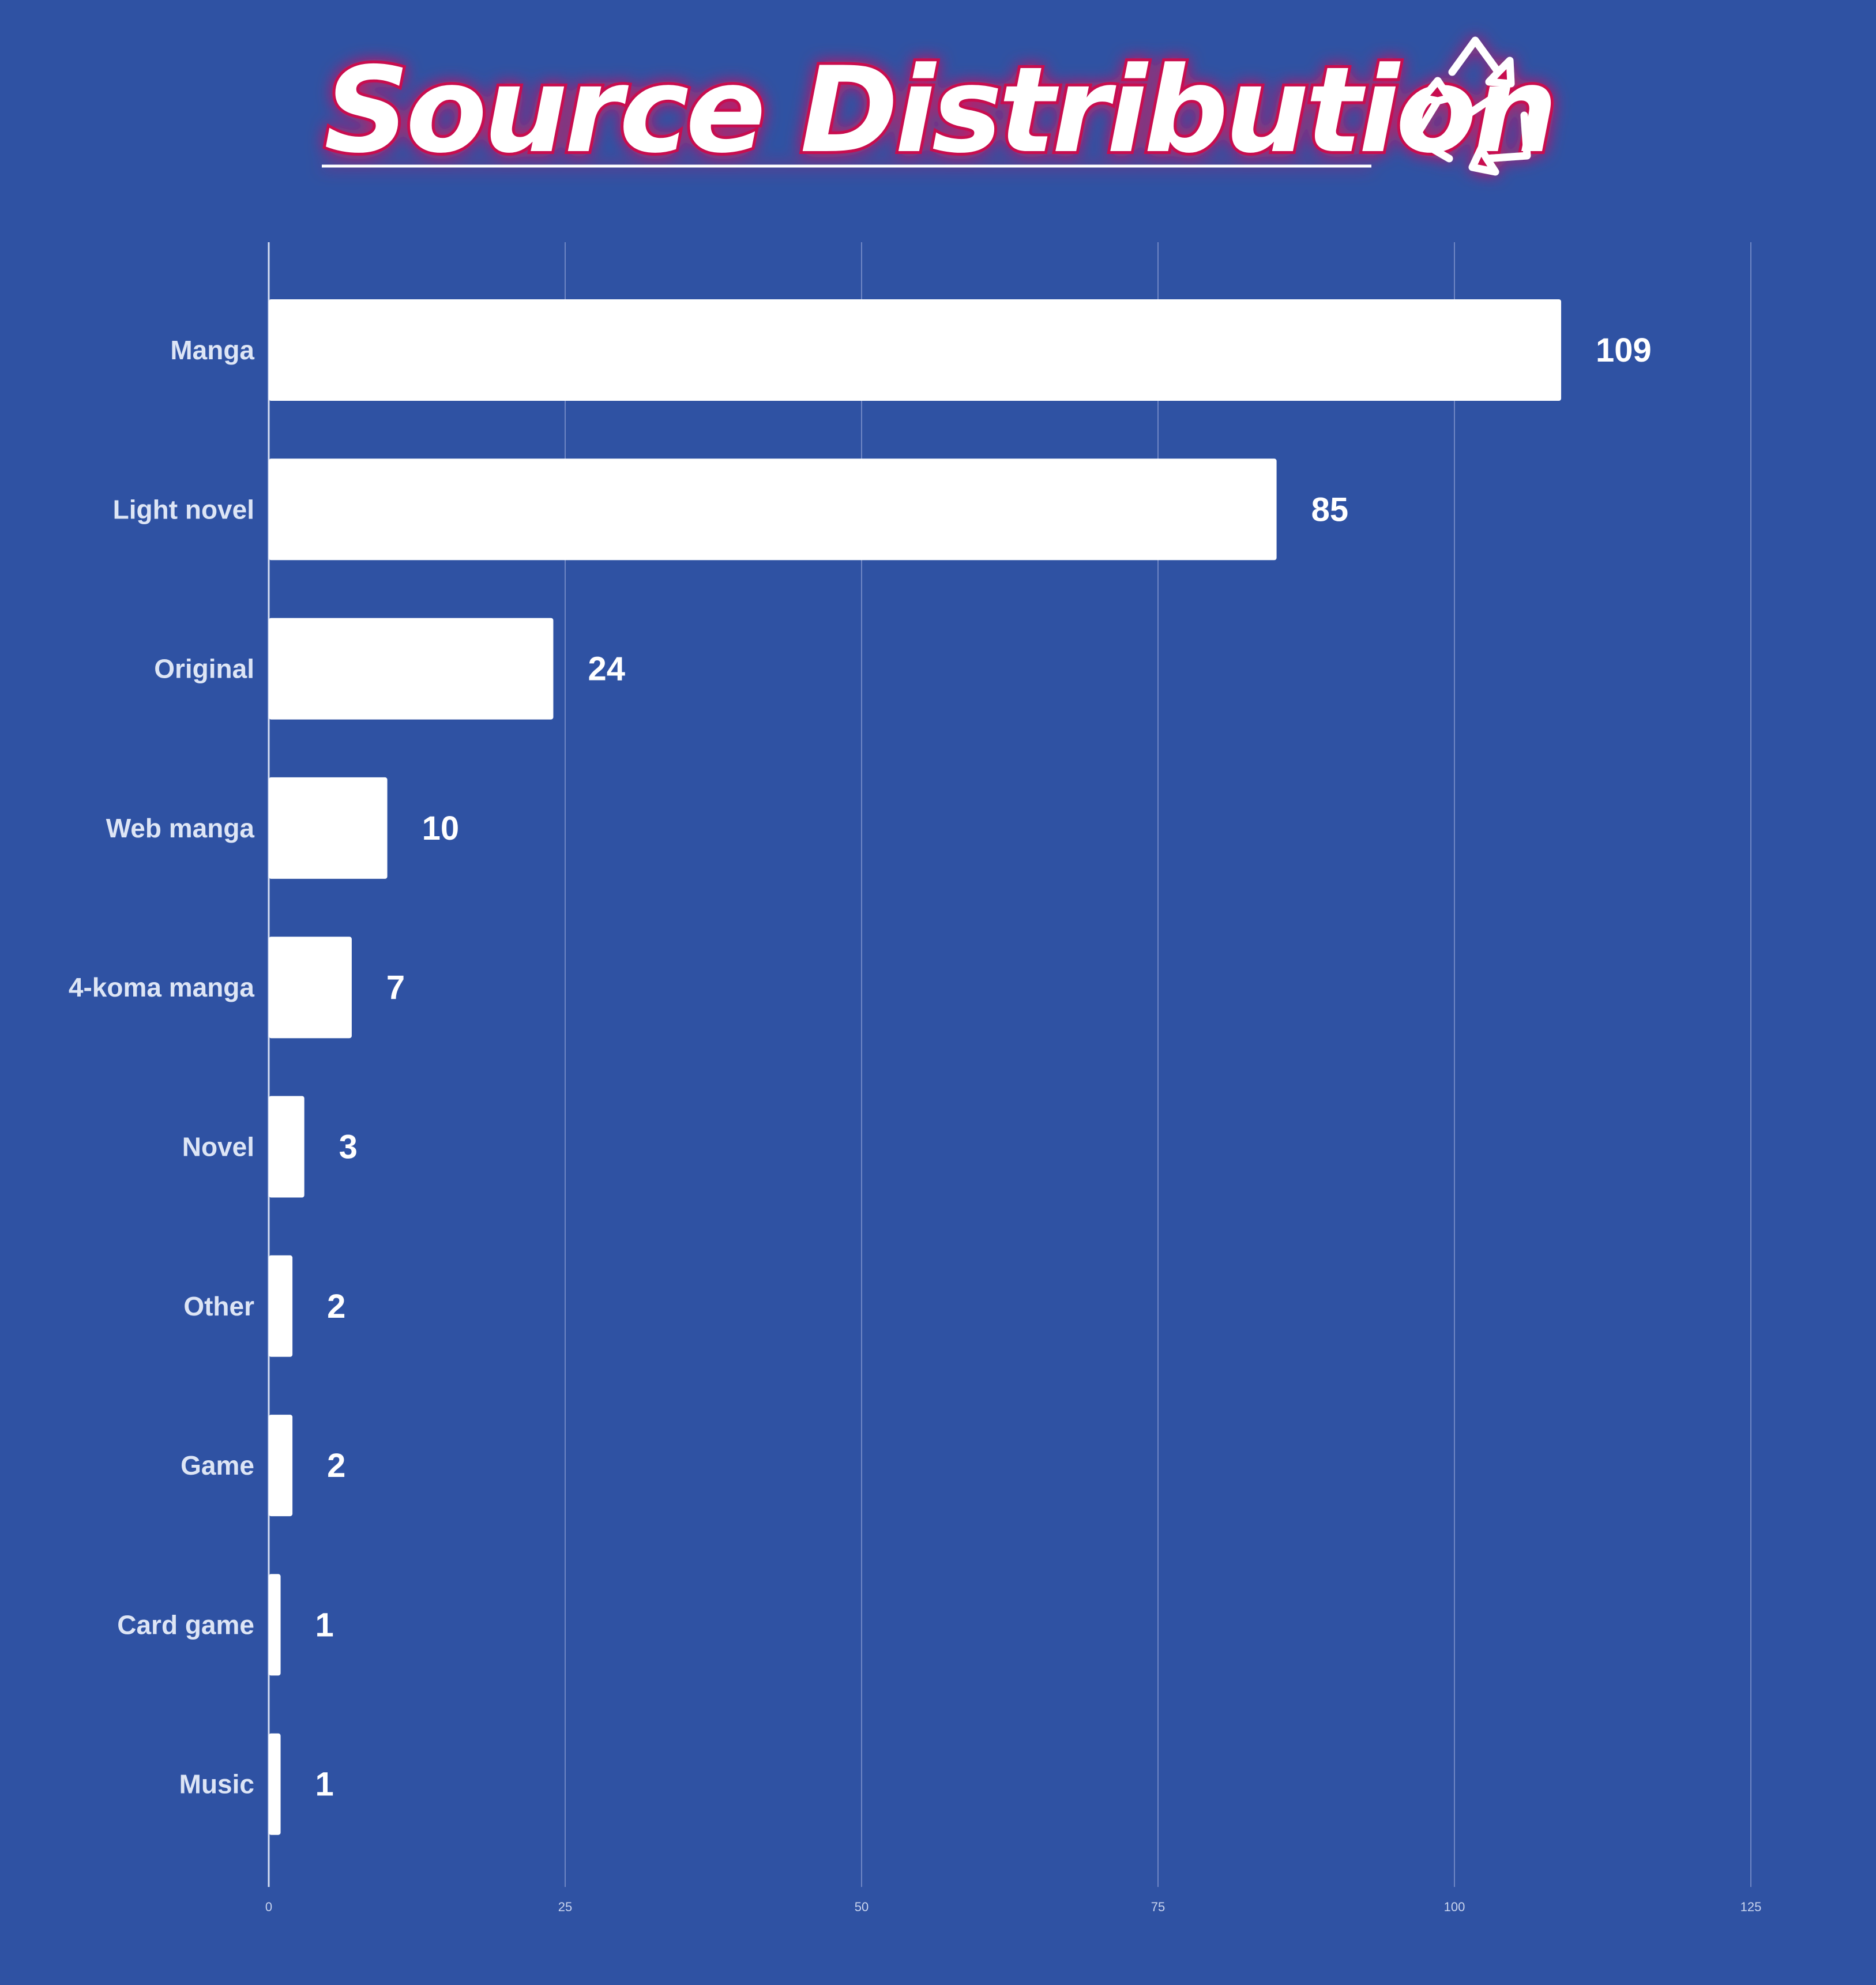 The height and width of the screenshot is (1985, 1876). I want to click on category-label: Other, so click(218, 1306).